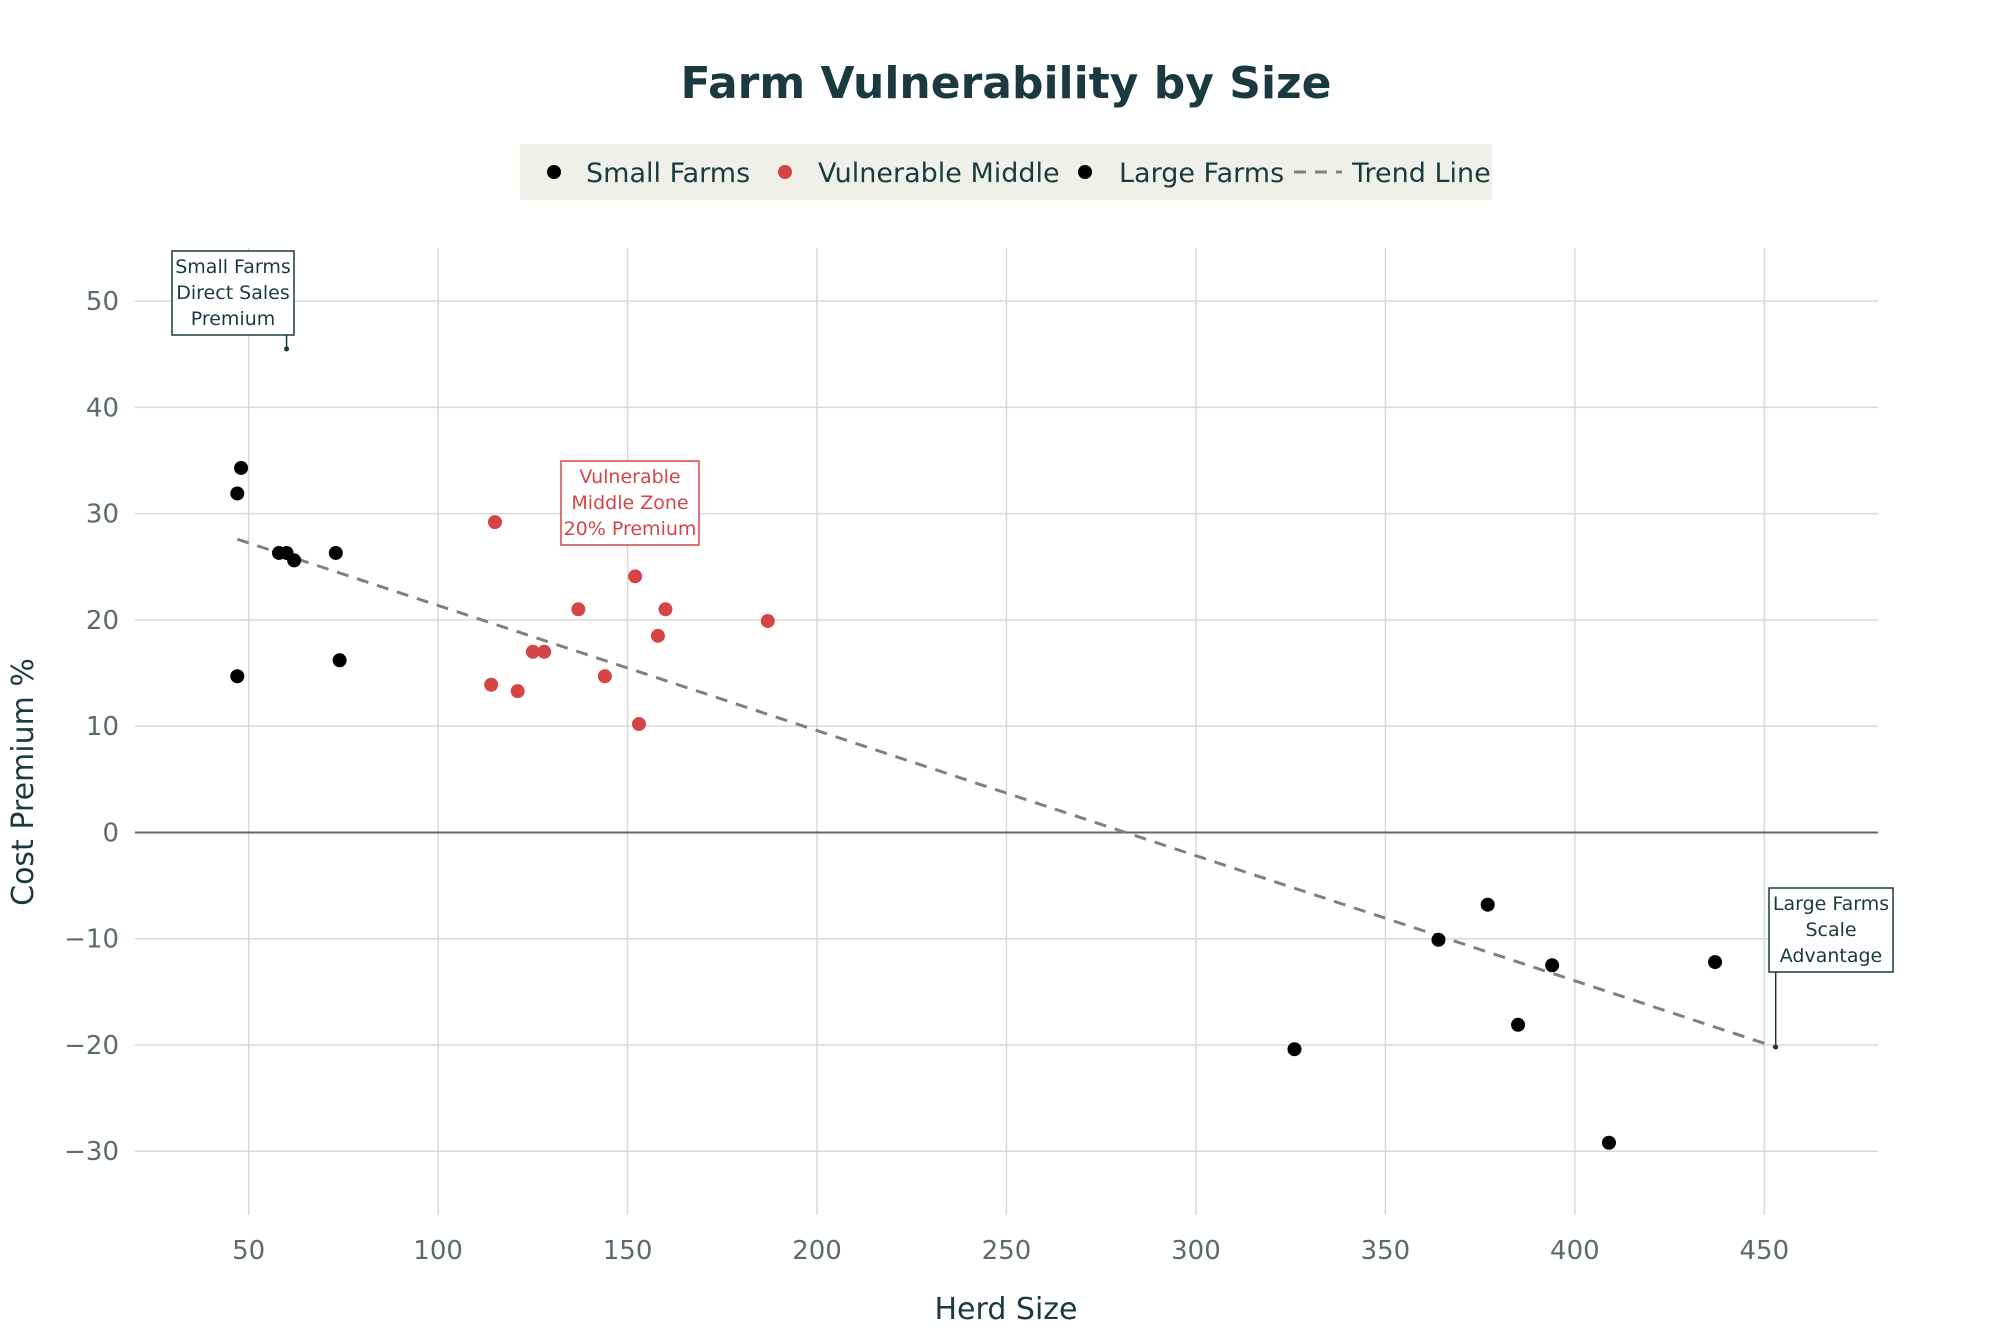  I want to click on chart-title: Farm Vulnerability by Size, so click(1006, 83).